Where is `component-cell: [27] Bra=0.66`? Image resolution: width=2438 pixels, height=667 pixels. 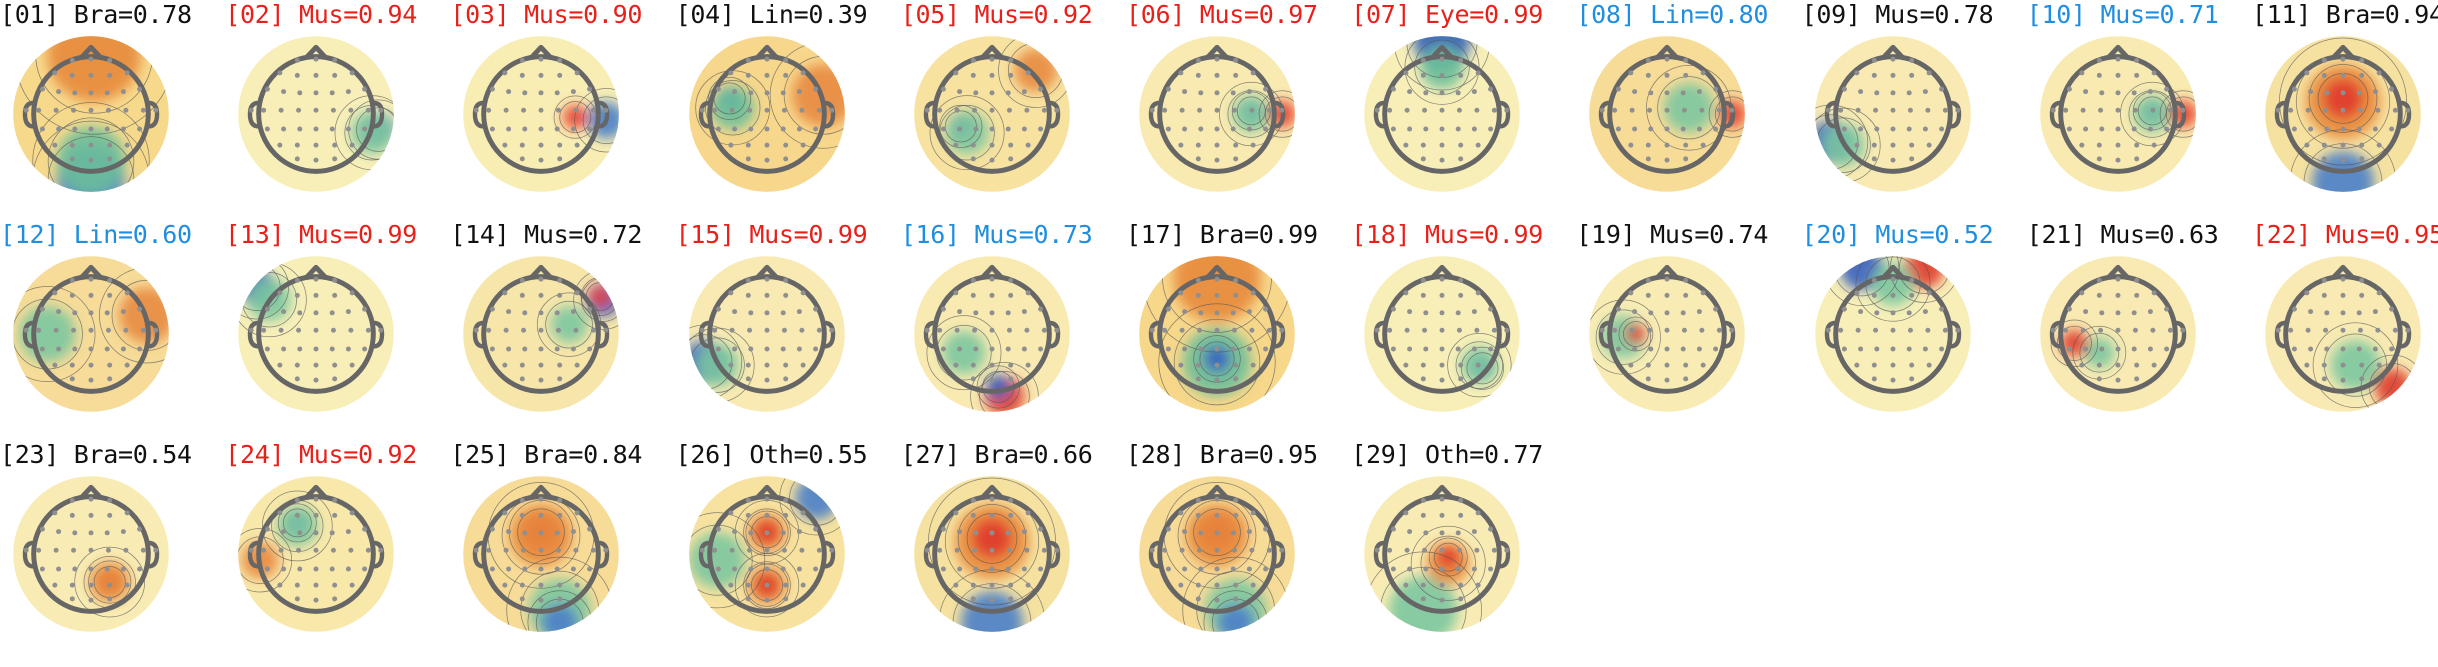 component-cell: [27] Bra=0.66 is located at coordinates (1013, 545).